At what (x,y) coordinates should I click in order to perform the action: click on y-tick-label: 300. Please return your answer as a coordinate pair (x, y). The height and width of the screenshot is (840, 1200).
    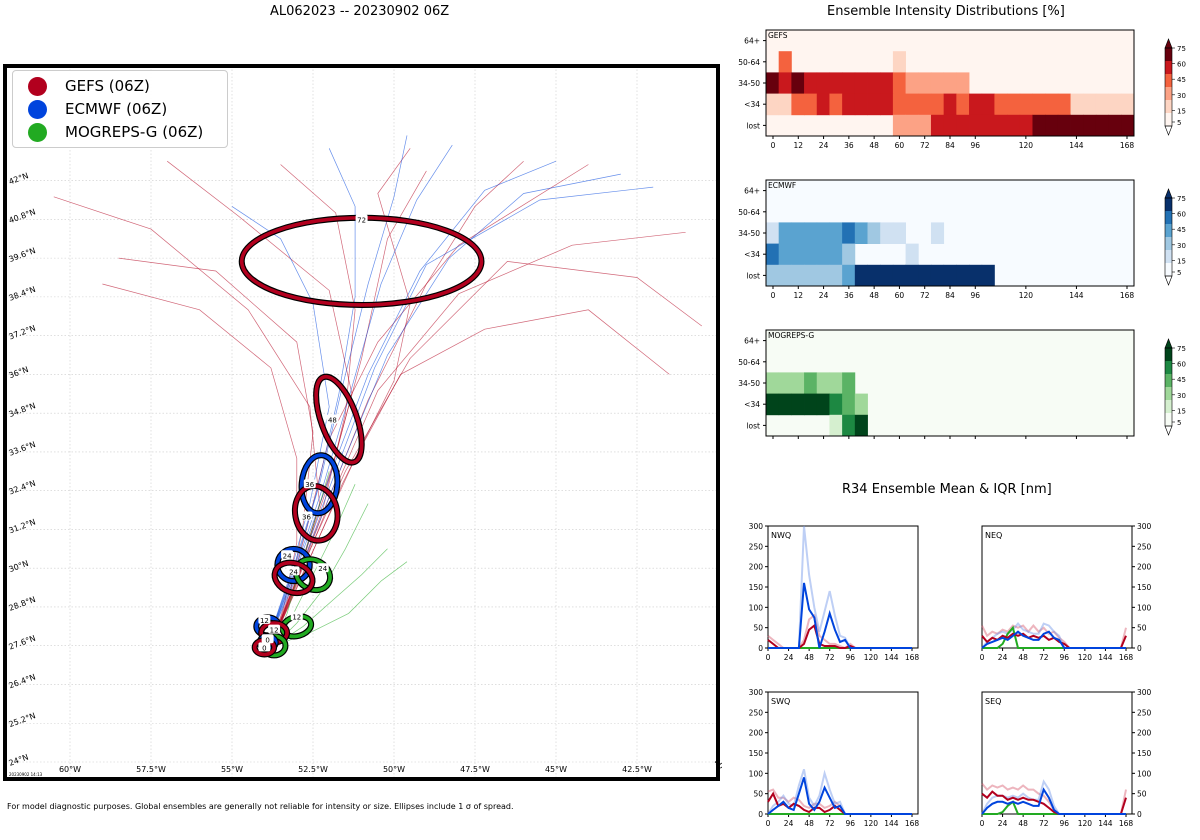
    Looking at the image, I should click on (756, 692).